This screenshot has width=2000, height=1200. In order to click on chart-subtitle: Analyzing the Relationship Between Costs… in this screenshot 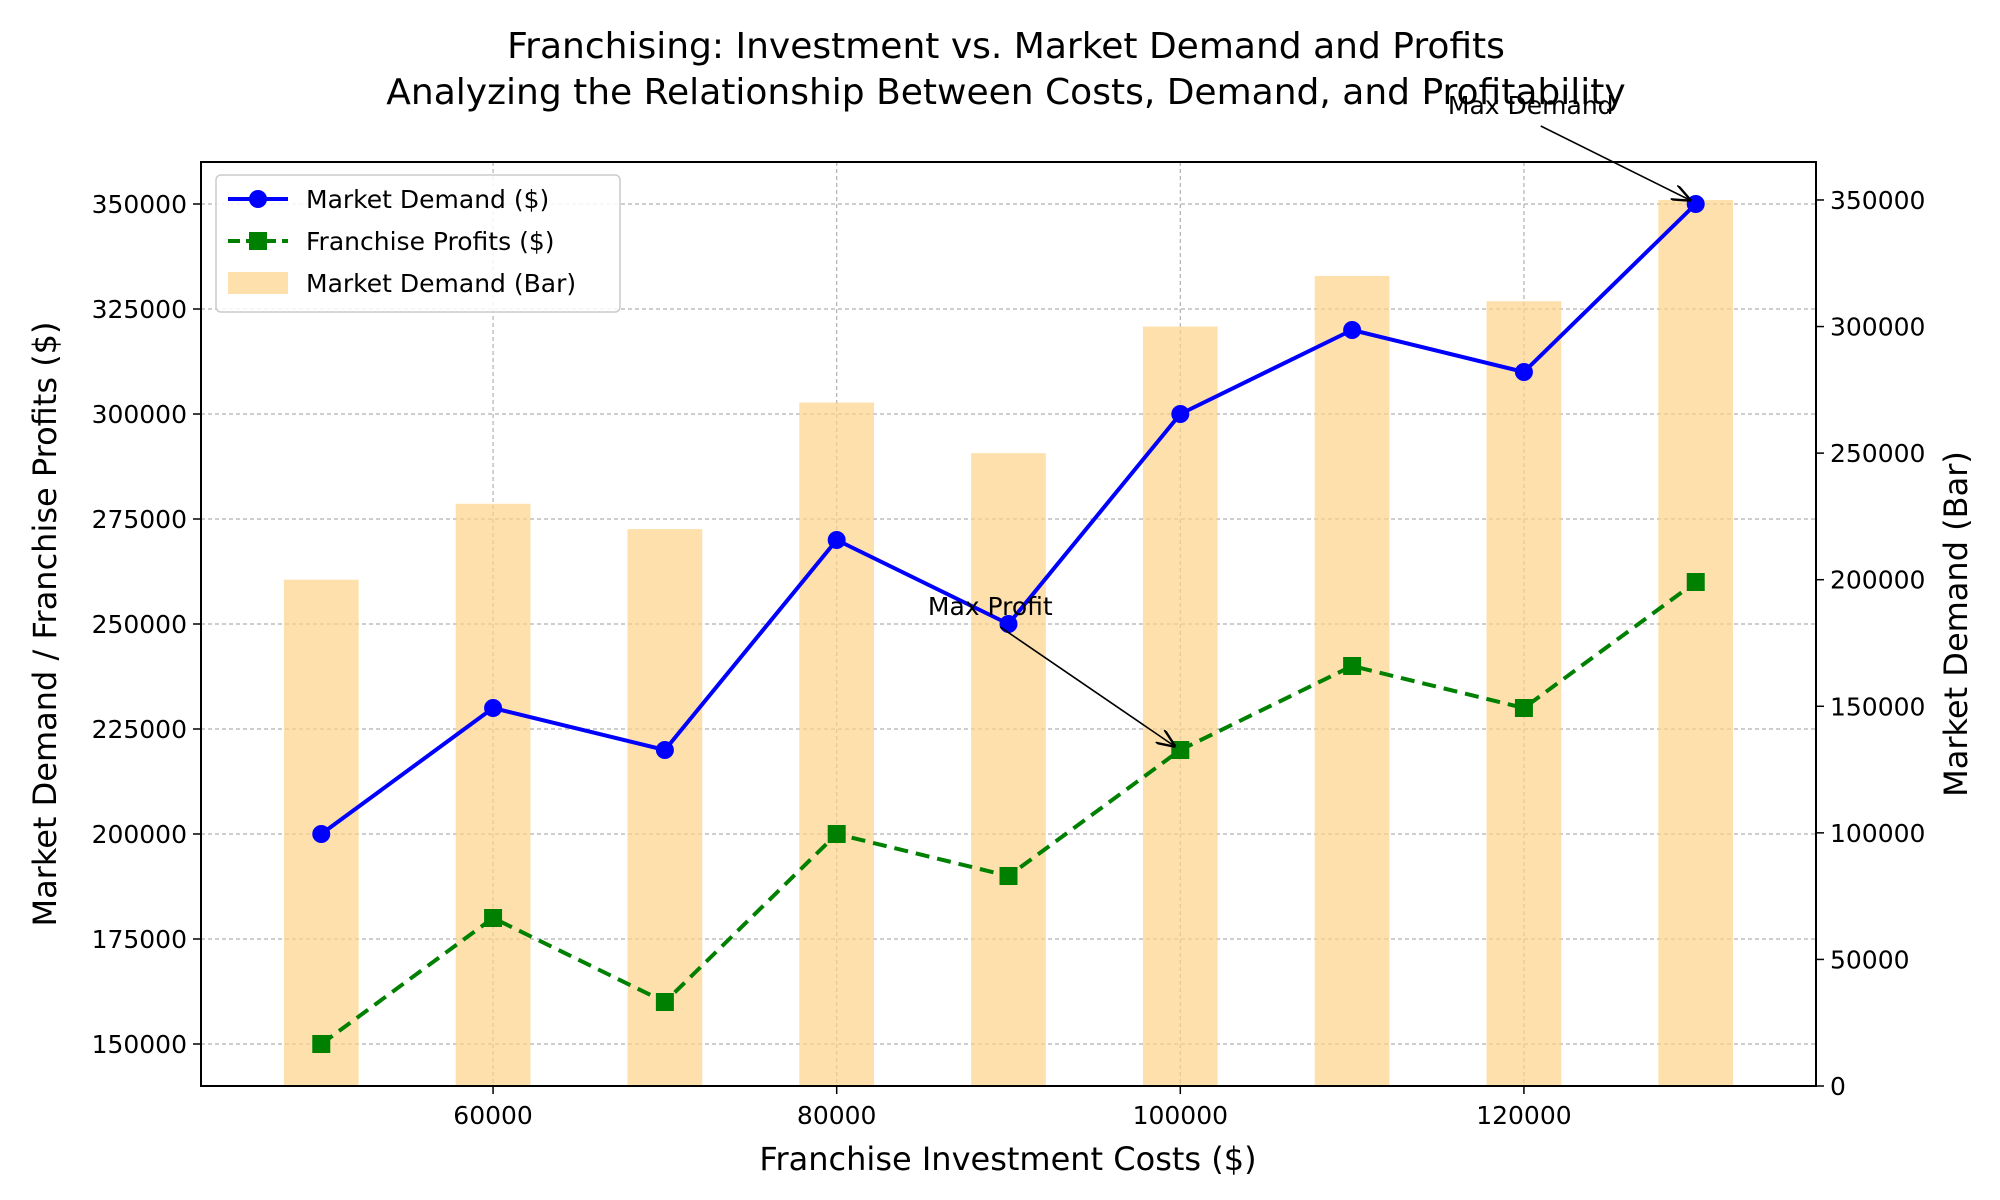, I will do `click(1005, 92)`.